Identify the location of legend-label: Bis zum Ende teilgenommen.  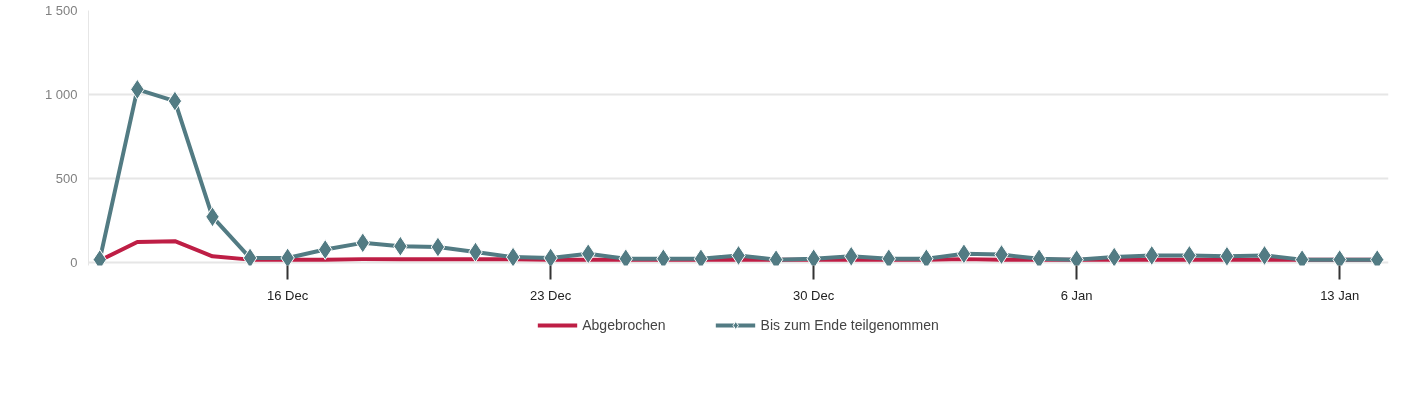
(849, 325).